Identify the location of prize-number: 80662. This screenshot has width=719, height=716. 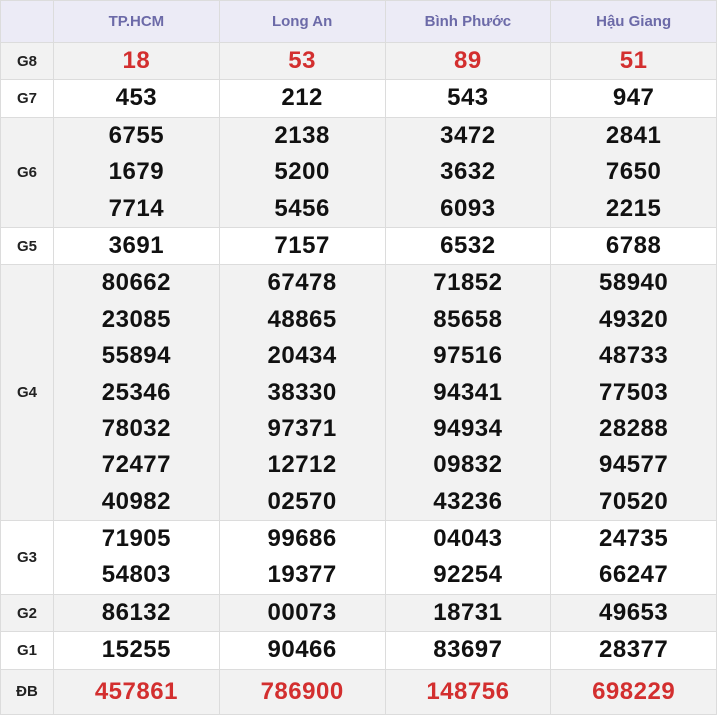
(136, 283).